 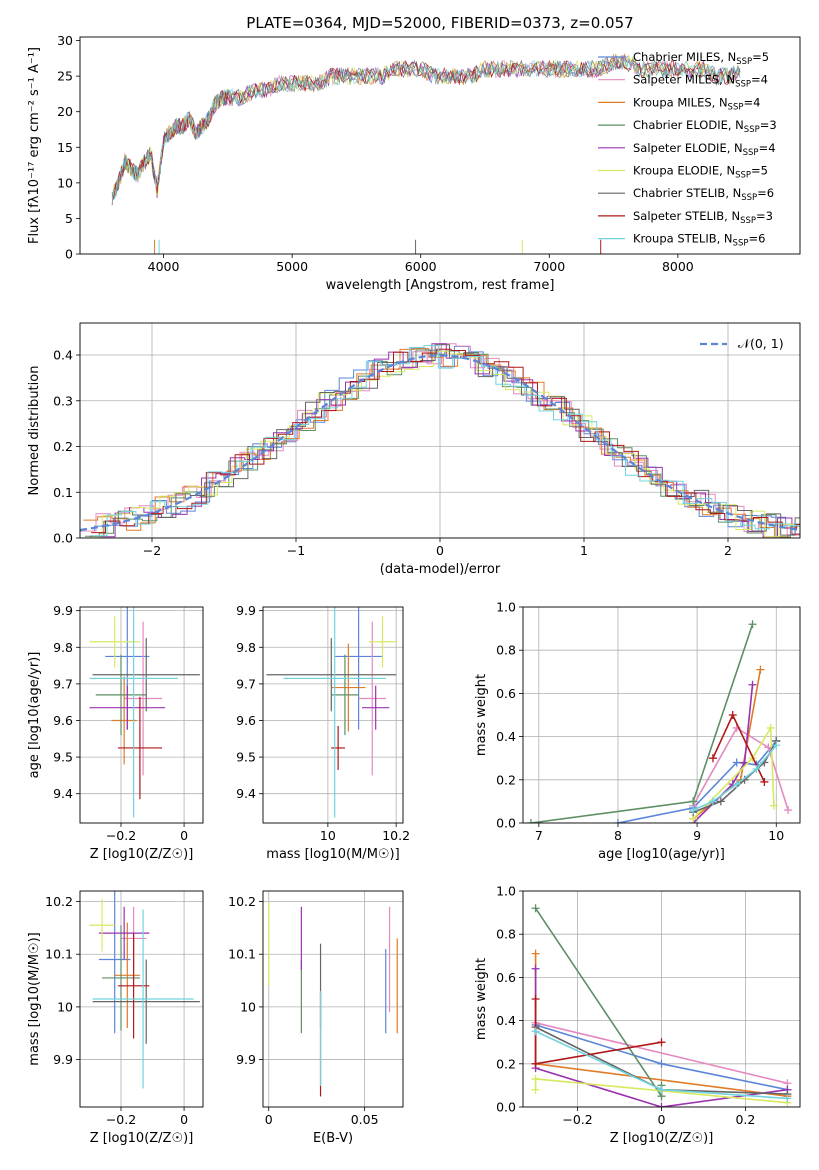 I want to click on legend-entry: Salpeter ELODIE, NSSP=4, so click(x=704, y=149).